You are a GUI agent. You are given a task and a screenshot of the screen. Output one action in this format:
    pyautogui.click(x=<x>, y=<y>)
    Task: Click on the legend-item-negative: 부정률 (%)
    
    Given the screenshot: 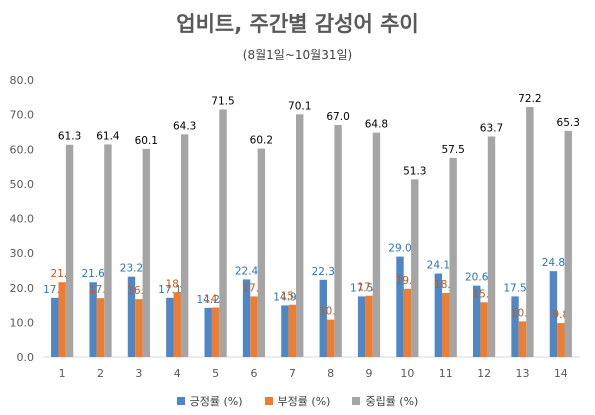 What is the action you would take?
    pyautogui.click(x=297, y=401)
    